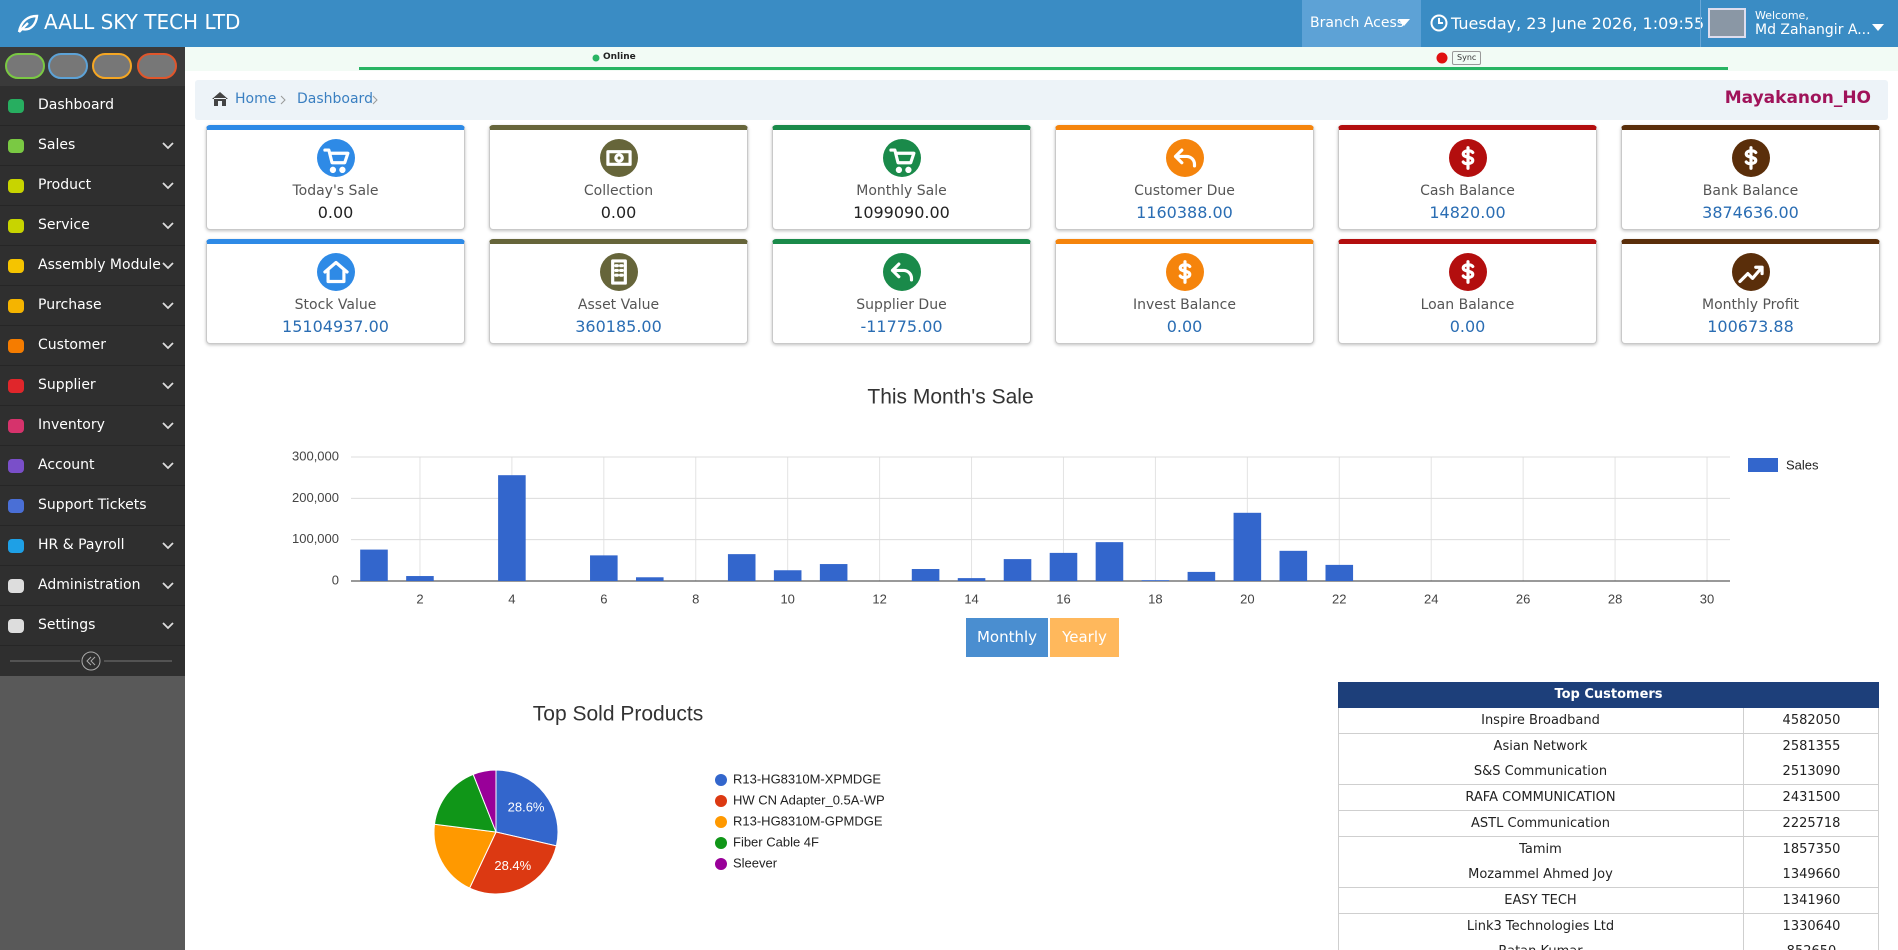 This screenshot has height=950, width=1898. I want to click on menu-label: Account, so click(66, 465).